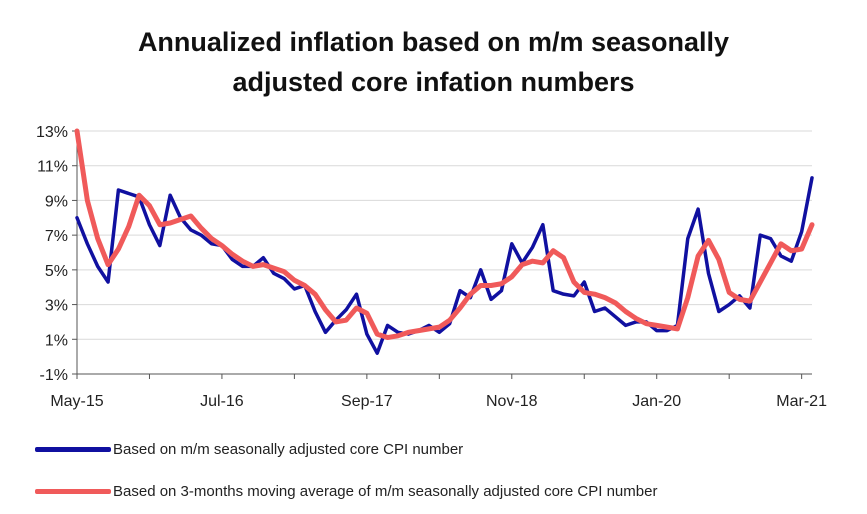 Image resolution: width=867 pixels, height=514 pixels. Describe the element at coordinates (56, 236) in the screenshot. I see `y-tick-label: 7%` at that location.